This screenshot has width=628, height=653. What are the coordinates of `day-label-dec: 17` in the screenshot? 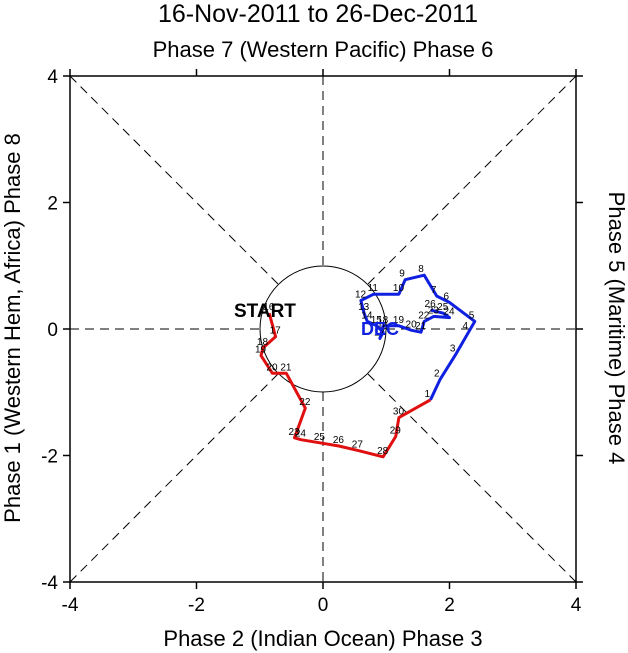 It's located at (380, 332).